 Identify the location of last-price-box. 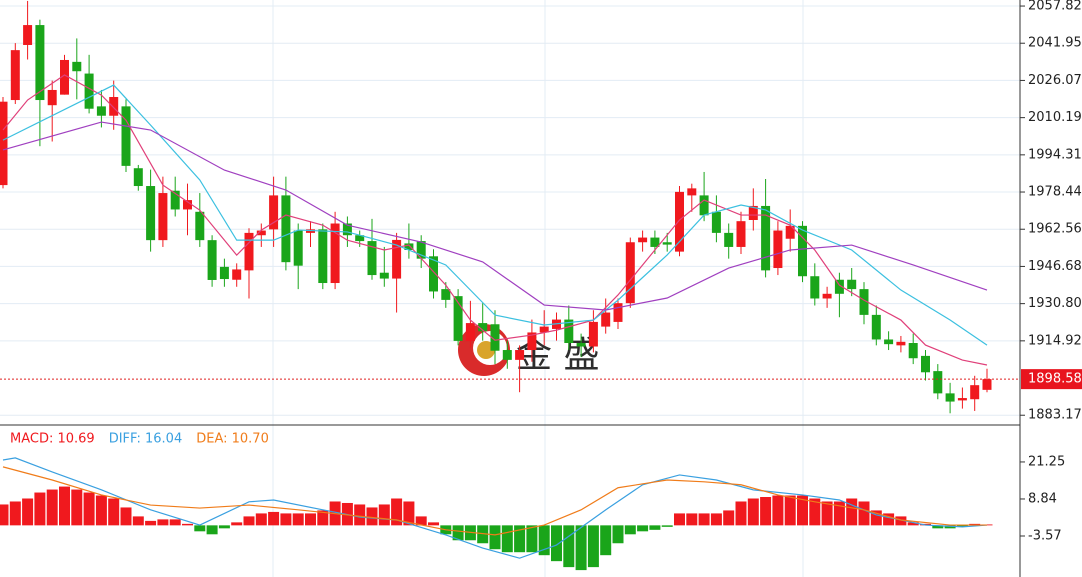
(1051, 379).